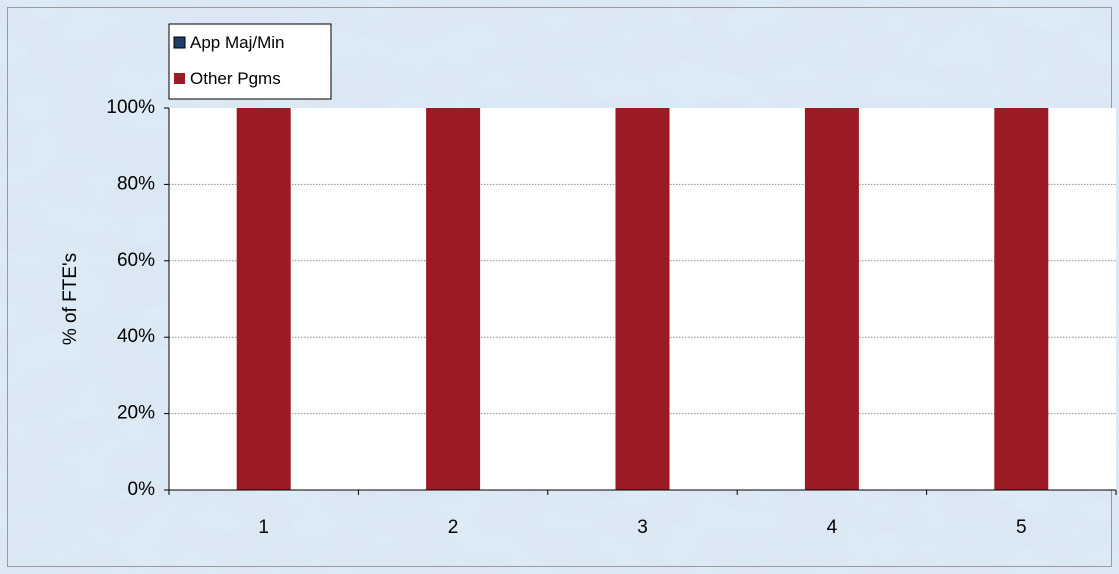 This screenshot has width=1119, height=574. Describe the element at coordinates (130, 107) in the screenshot. I see `y-tick-label: 100%` at that location.